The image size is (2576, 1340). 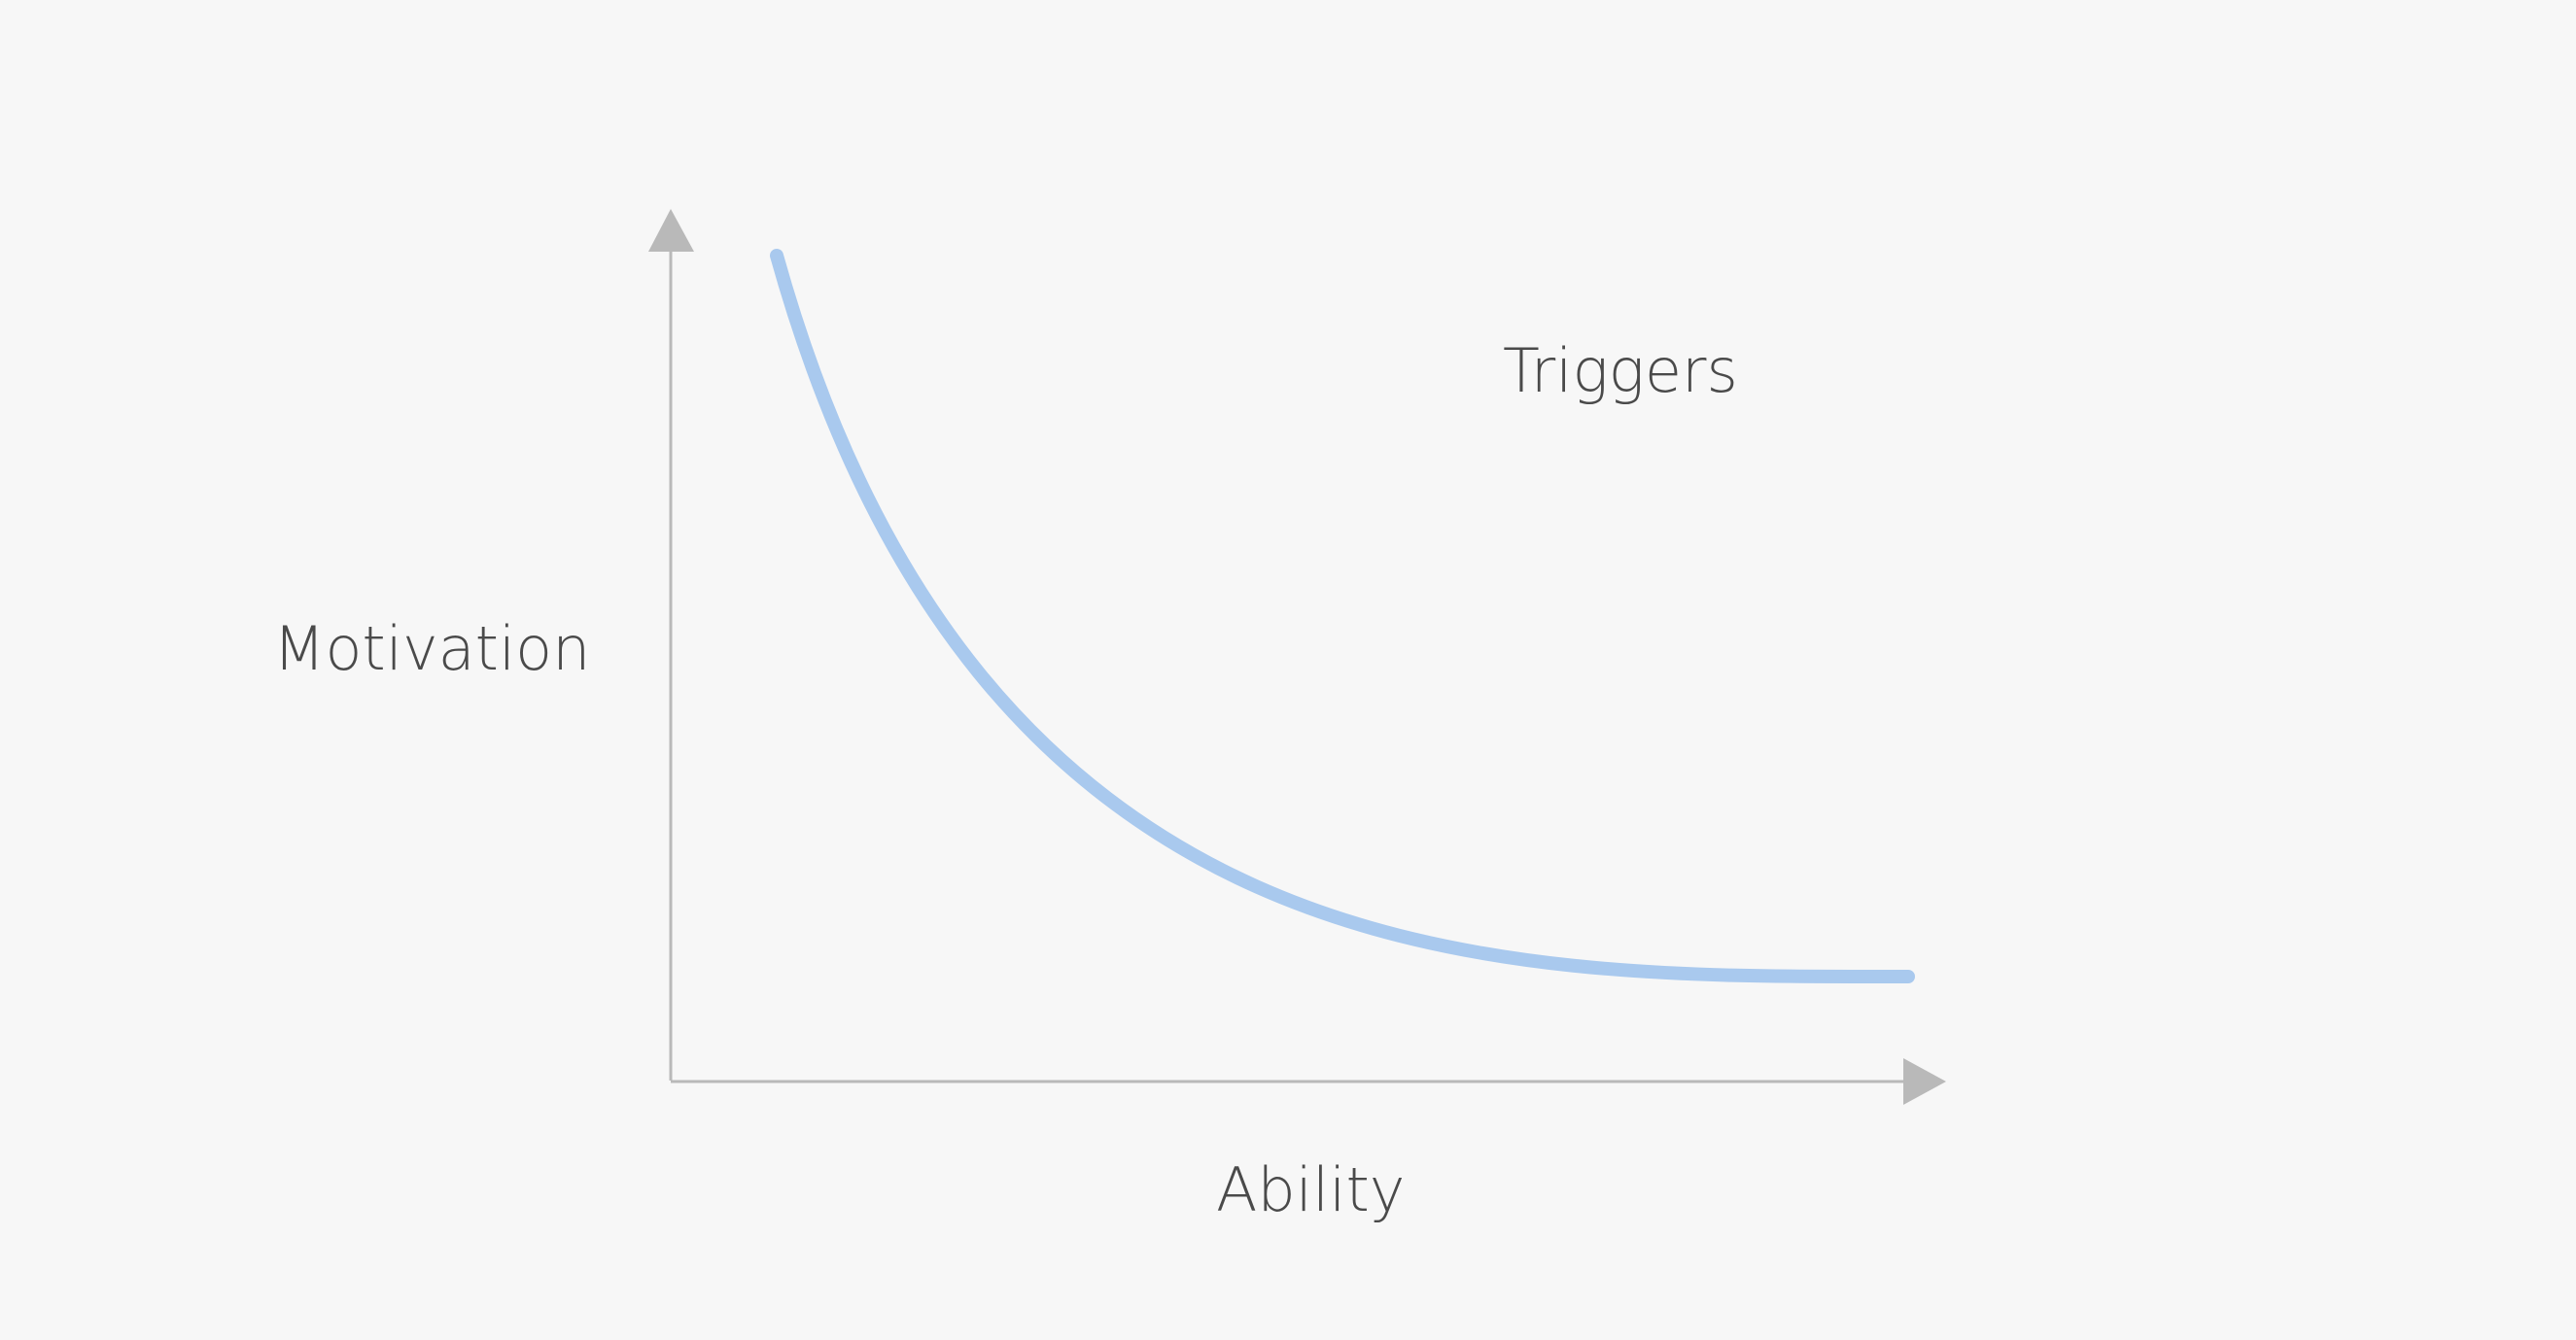 I want to click on x-axis-label: Ability, so click(x=1310, y=1189).